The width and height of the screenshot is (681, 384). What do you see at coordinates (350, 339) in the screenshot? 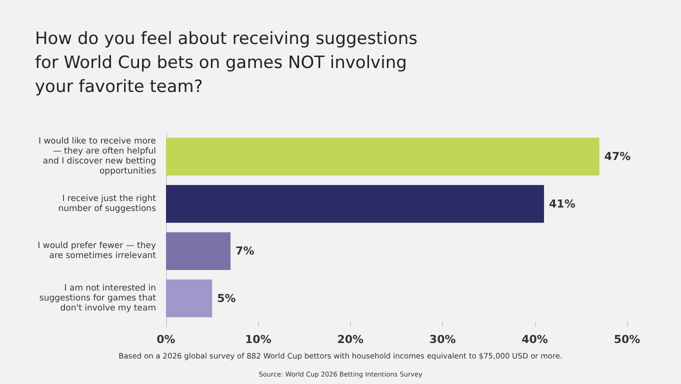
I see `x-tick-label: 20%` at bounding box center [350, 339].